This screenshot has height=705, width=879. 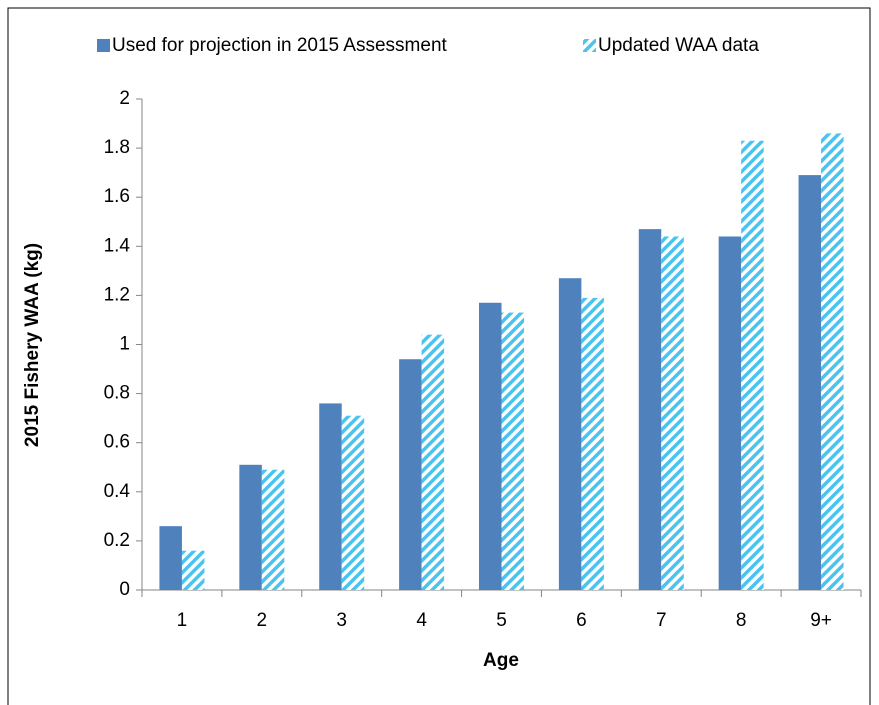 What do you see at coordinates (821, 620) in the screenshot?
I see `x-tick-label: 9+` at bounding box center [821, 620].